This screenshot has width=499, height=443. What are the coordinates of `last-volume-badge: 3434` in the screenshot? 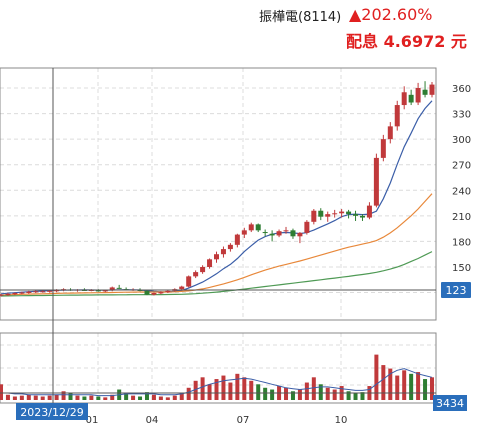 It's located at (450, 403).